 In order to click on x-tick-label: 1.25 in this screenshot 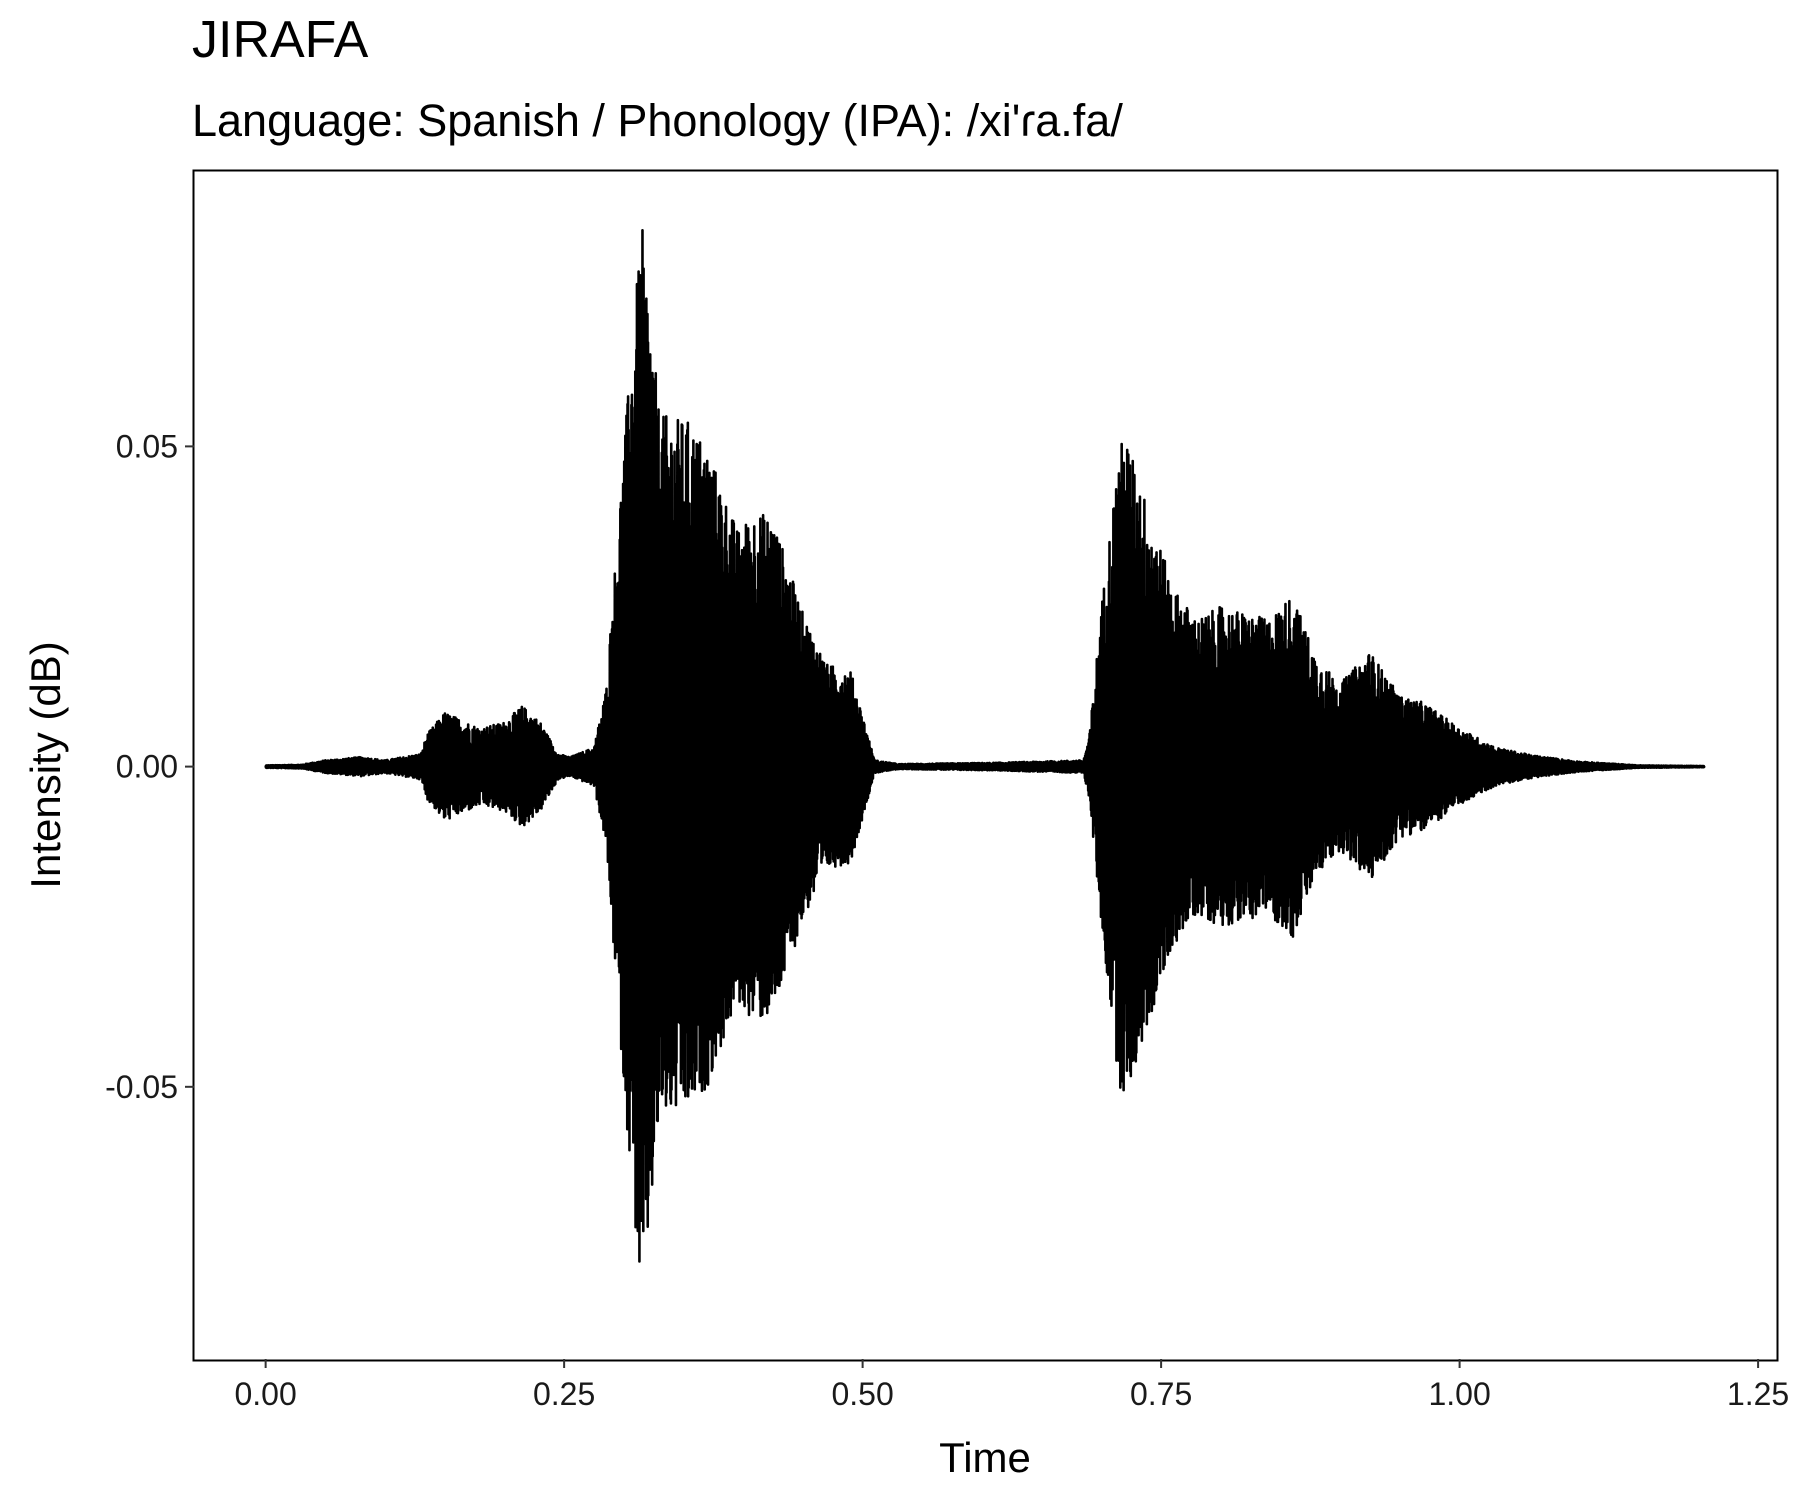, I will do `click(1758, 1394)`.